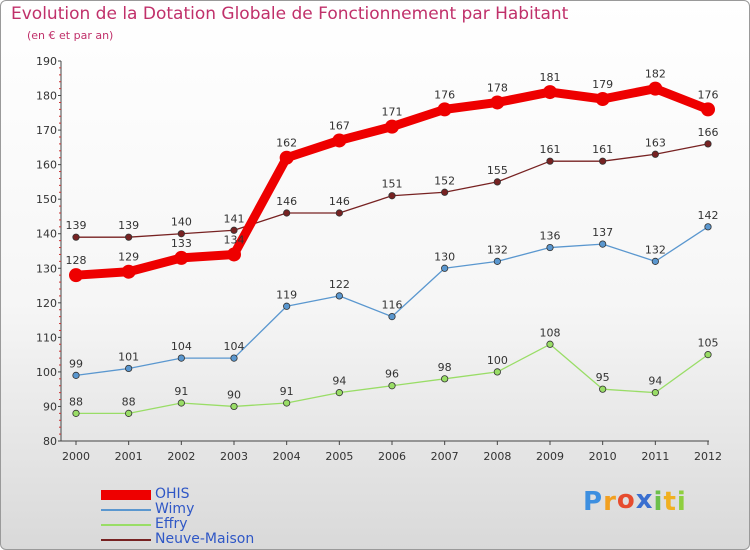 The height and width of the screenshot is (550, 750). Describe the element at coordinates (126, 525) in the screenshot. I see `legend-swatch-effry` at that location.